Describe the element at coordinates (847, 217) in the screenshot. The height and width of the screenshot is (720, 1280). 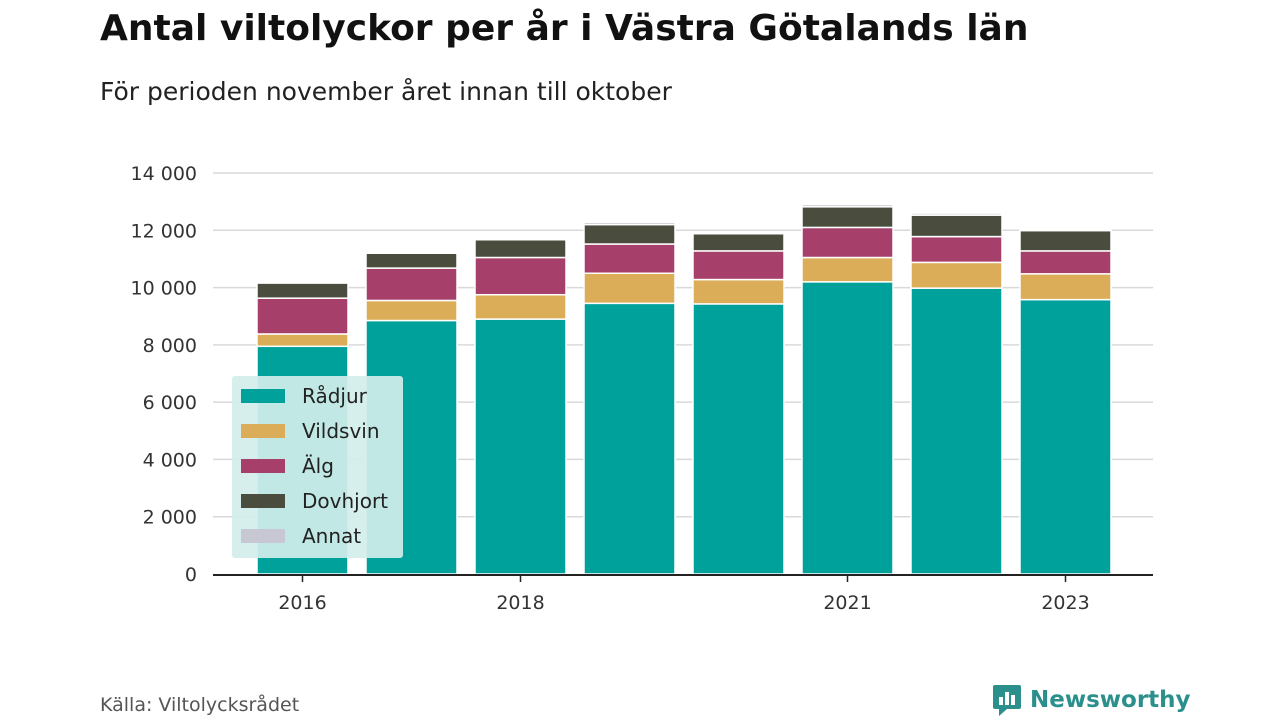
I see `bar-segment-dovhjort-2021` at that location.